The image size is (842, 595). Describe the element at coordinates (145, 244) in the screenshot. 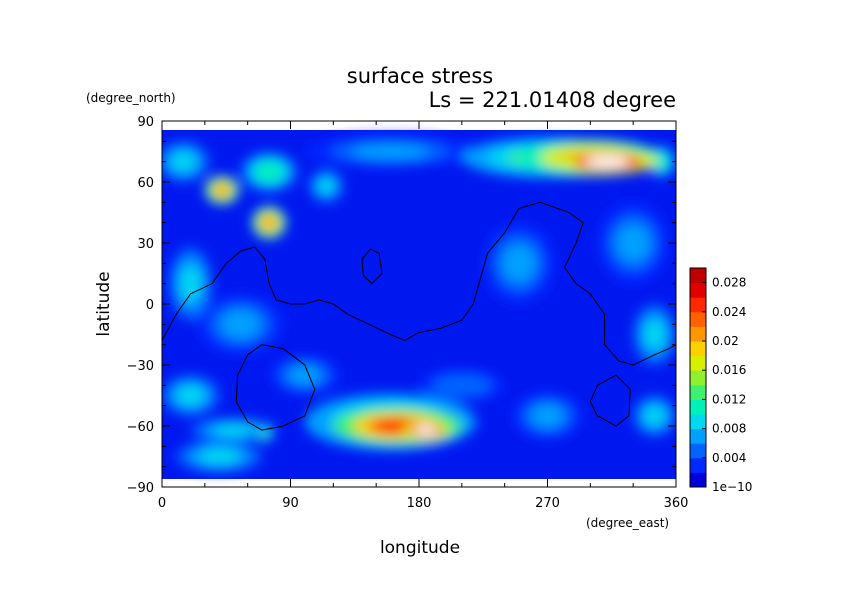

I see `y-tick-label: 30` at that location.